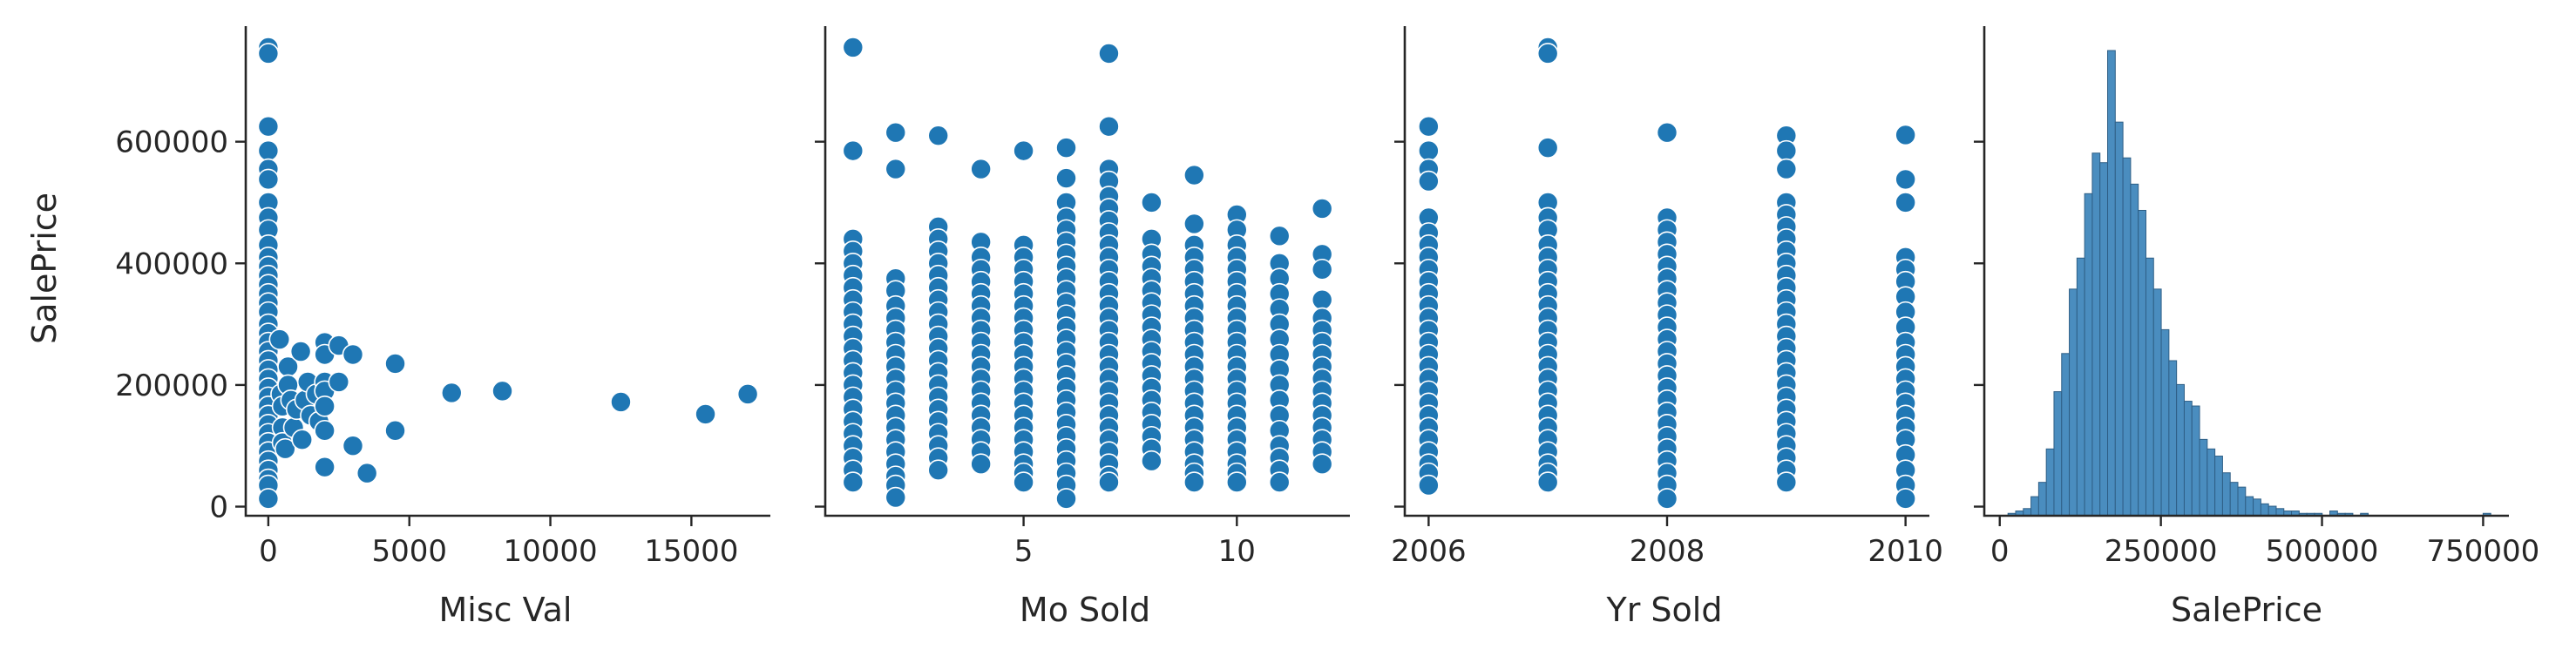  I want to click on x-tick-label: 2008, so click(1667, 551).